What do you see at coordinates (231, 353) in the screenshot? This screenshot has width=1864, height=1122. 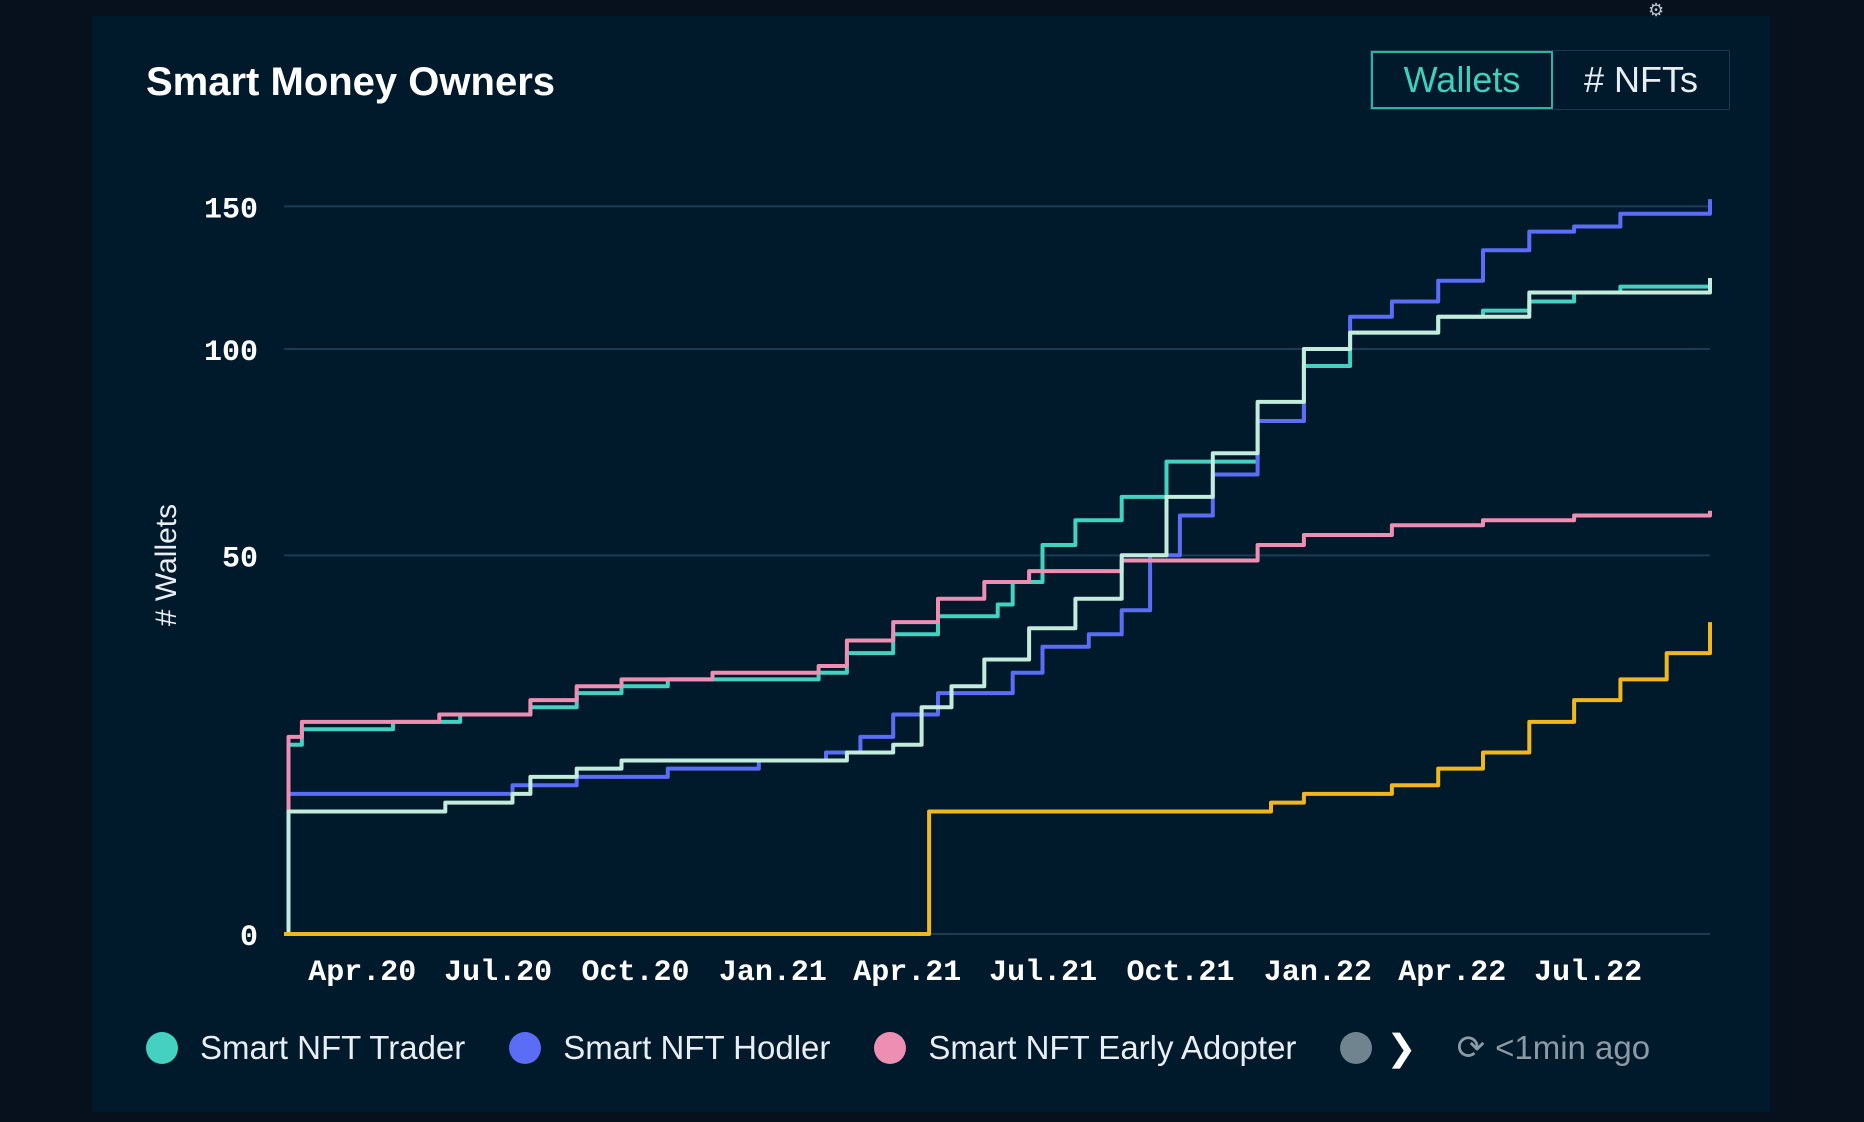 I see `y-tick-label: 100` at bounding box center [231, 353].